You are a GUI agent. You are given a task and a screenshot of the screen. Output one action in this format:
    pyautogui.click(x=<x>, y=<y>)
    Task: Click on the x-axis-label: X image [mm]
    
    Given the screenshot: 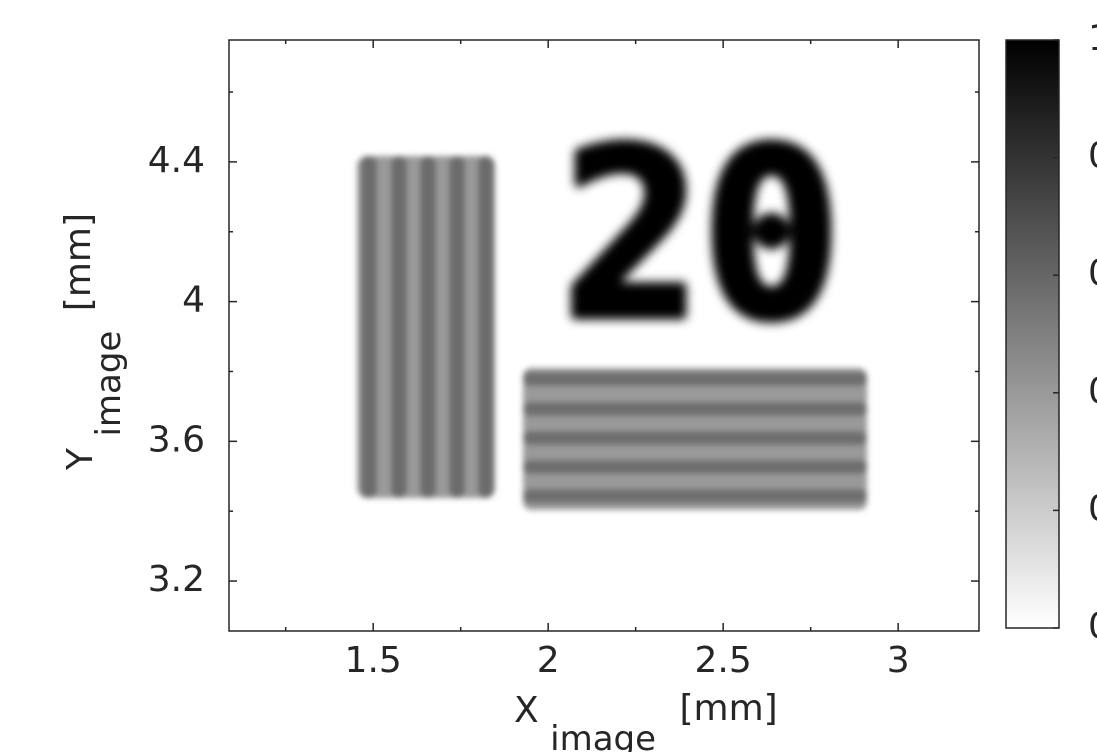 What is the action you would take?
    pyautogui.click(x=646, y=720)
    